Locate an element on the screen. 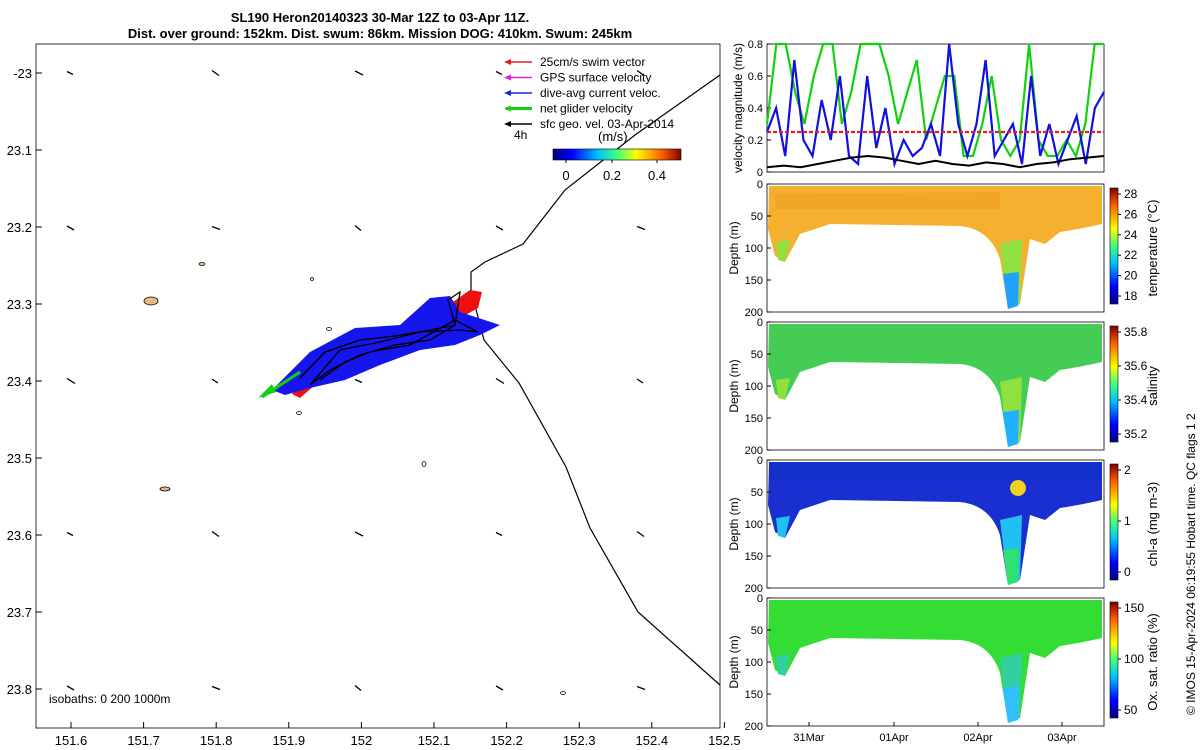  map-y-tick-label: 23.5 is located at coordinates (19, 458).